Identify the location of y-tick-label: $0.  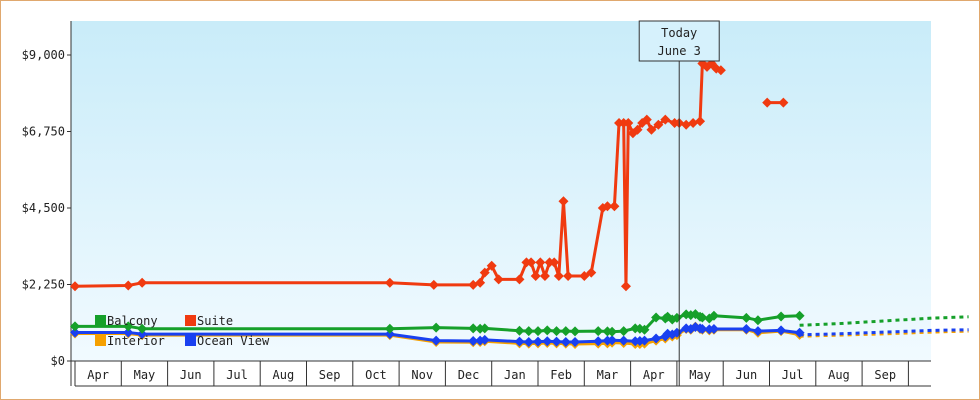
(58, 361).